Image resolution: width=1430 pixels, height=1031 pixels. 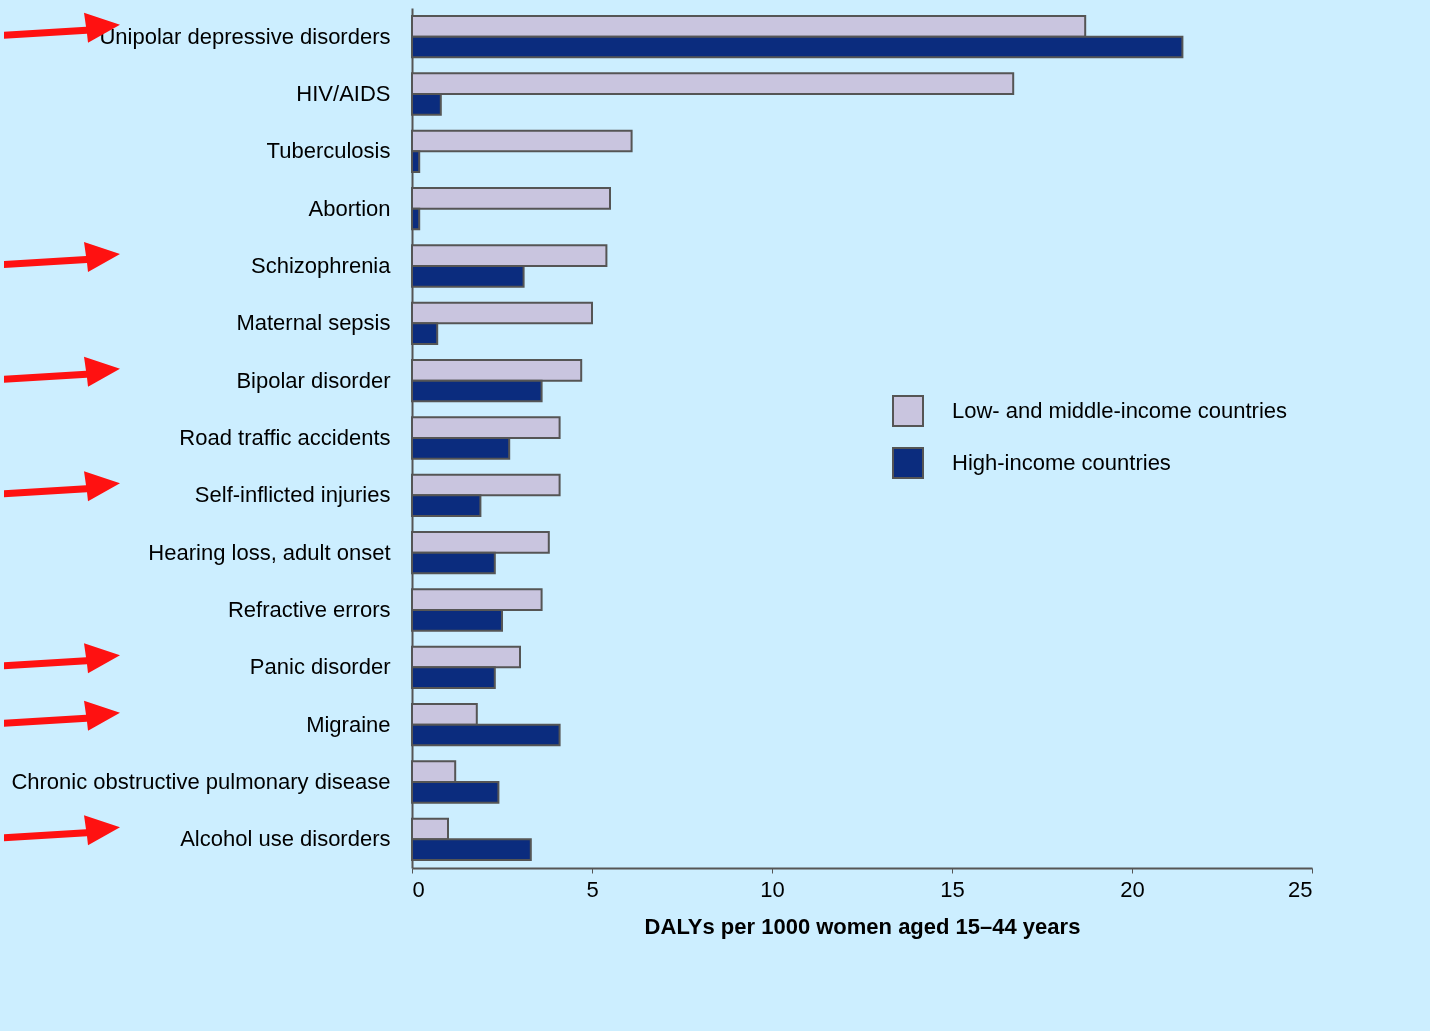 I want to click on y-tick-label: Tuberculosis, so click(x=328, y=151).